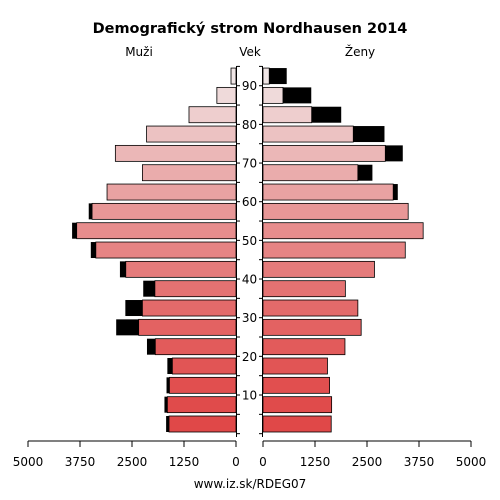  Describe the element at coordinates (250, 484) in the screenshot. I see `footer-url: www.iz.sk/RDEG07` at that location.